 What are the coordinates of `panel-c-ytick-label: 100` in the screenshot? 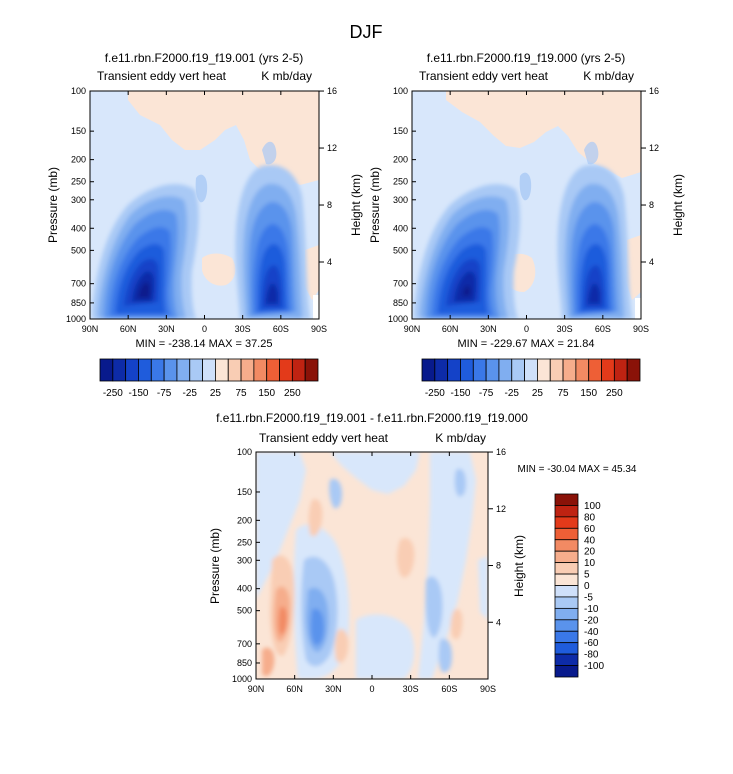 It's located at (244, 452).